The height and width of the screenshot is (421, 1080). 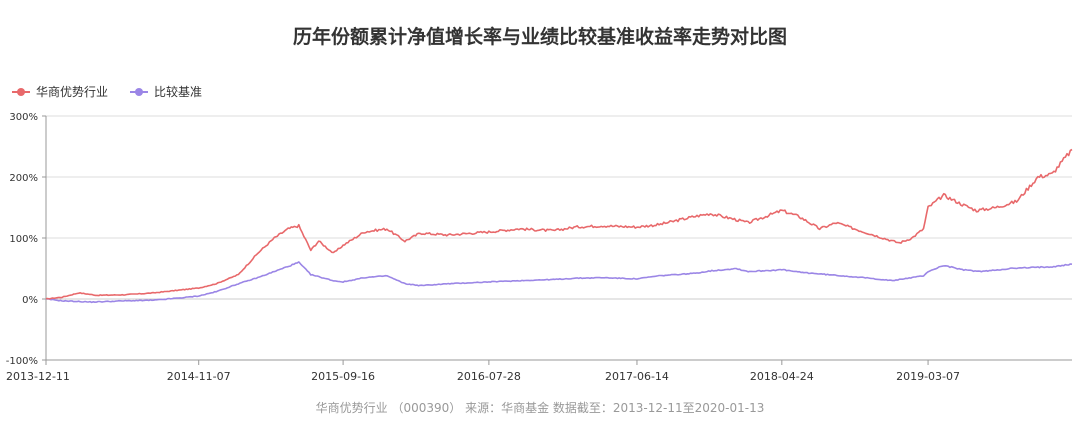 What do you see at coordinates (72, 92) in the screenshot?
I see `legend-label-fund: 华商优势行业` at bounding box center [72, 92].